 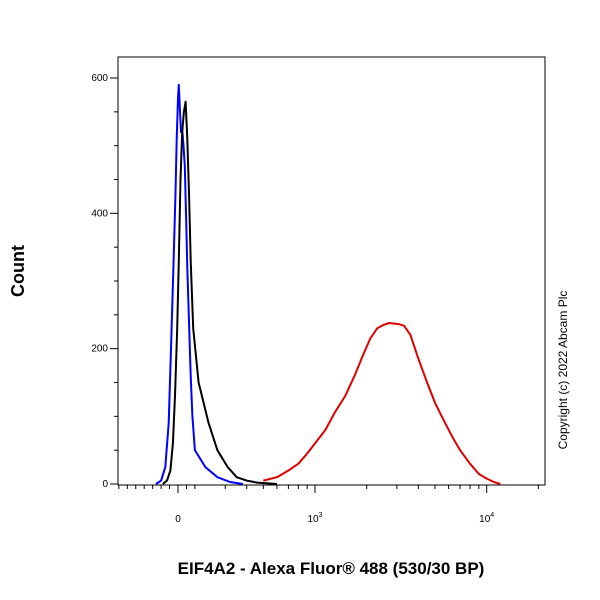 What do you see at coordinates (18, 271) in the screenshot?
I see `y-axis-title: Count` at bounding box center [18, 271].